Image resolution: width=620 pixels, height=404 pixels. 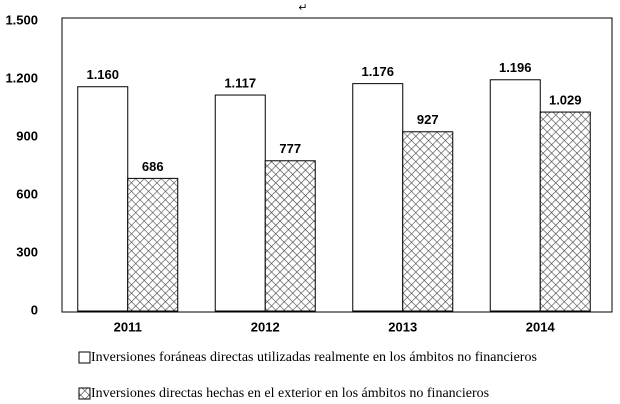 What do you see at coordinates (240, 82) in the screenshot?
I see `data-label: 1.117` at bounding box center [240, 82].